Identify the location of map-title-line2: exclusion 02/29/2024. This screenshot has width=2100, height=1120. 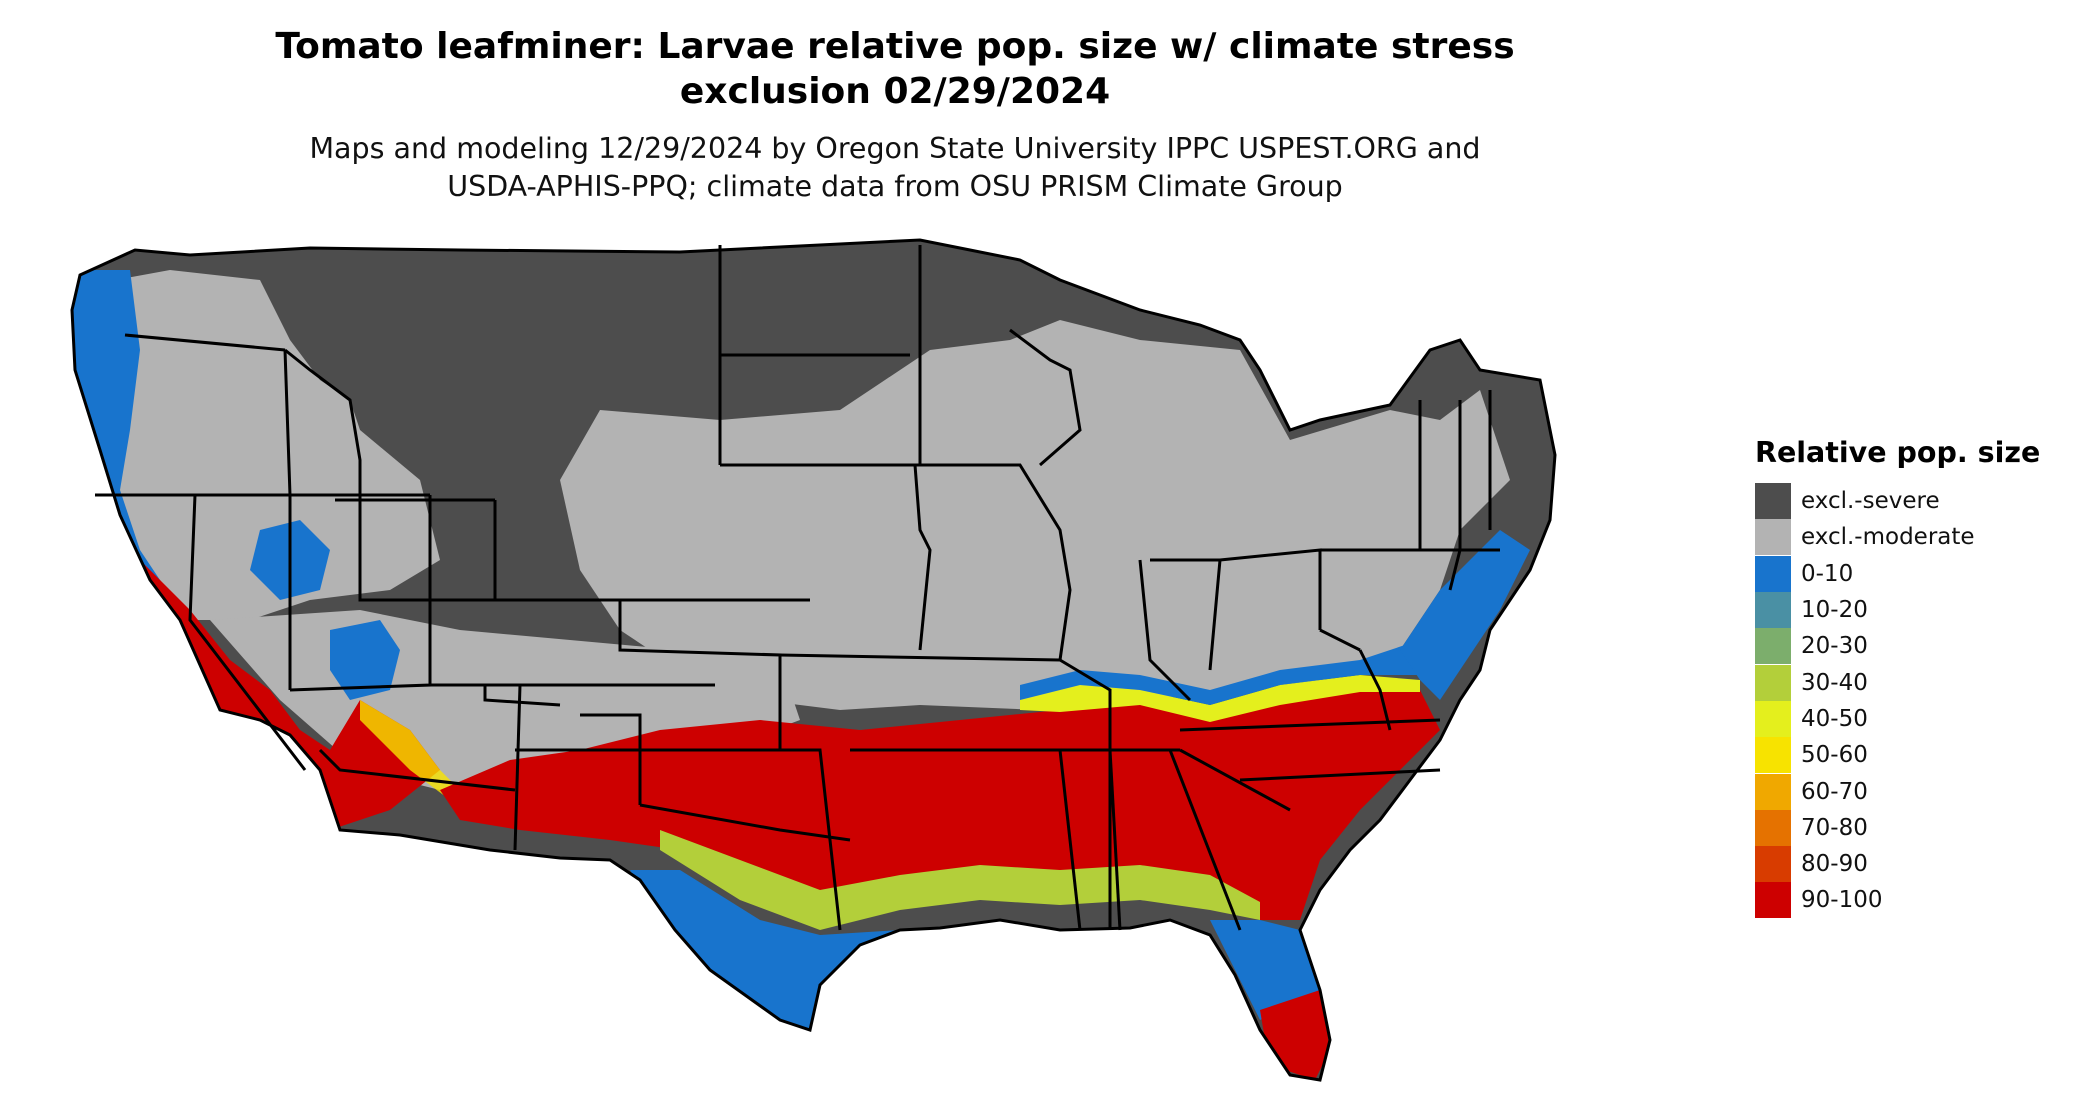
(895, 91).